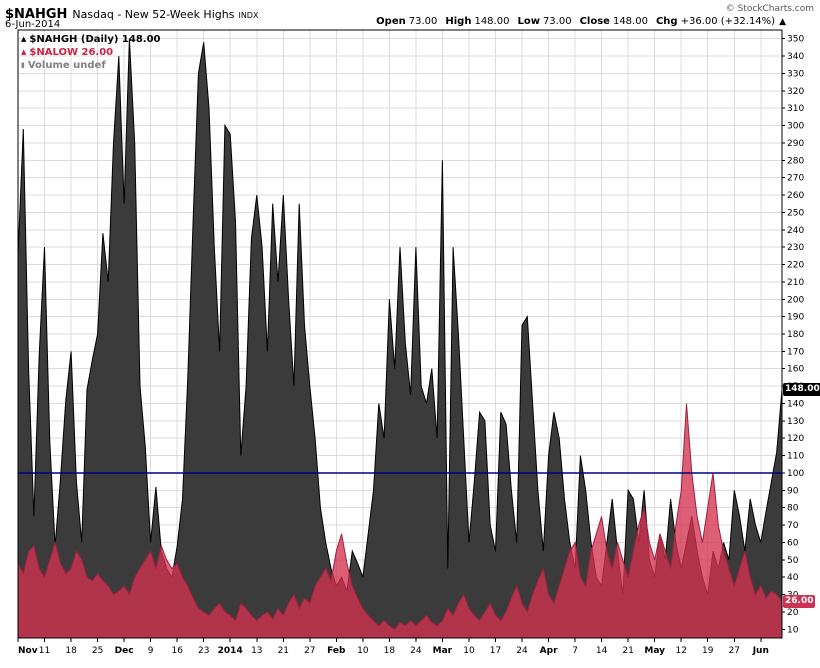 The image size is (820, 668). What do you see at coordinates (795, 57) in the screenshot?
I see `y-axis-label: 340` at bounding box center [795, 57].